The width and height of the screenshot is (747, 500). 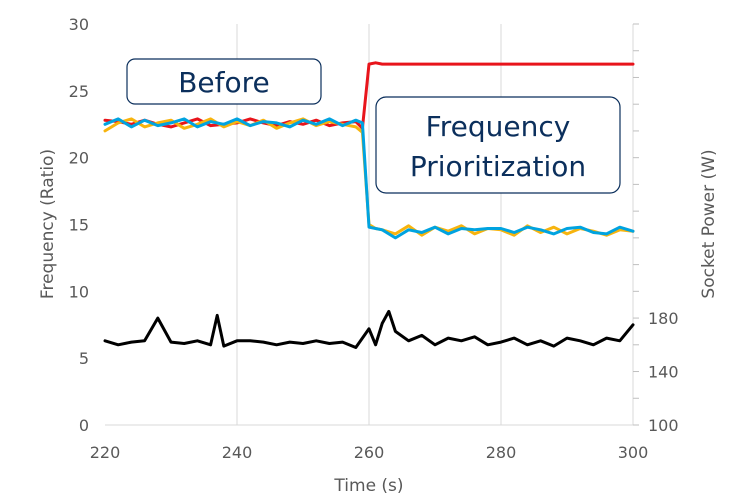 What do you see at coordinates (368, 486) in the screenshot?
I see `x-axis-title: Time (s)` at bounding box center [368, 486].